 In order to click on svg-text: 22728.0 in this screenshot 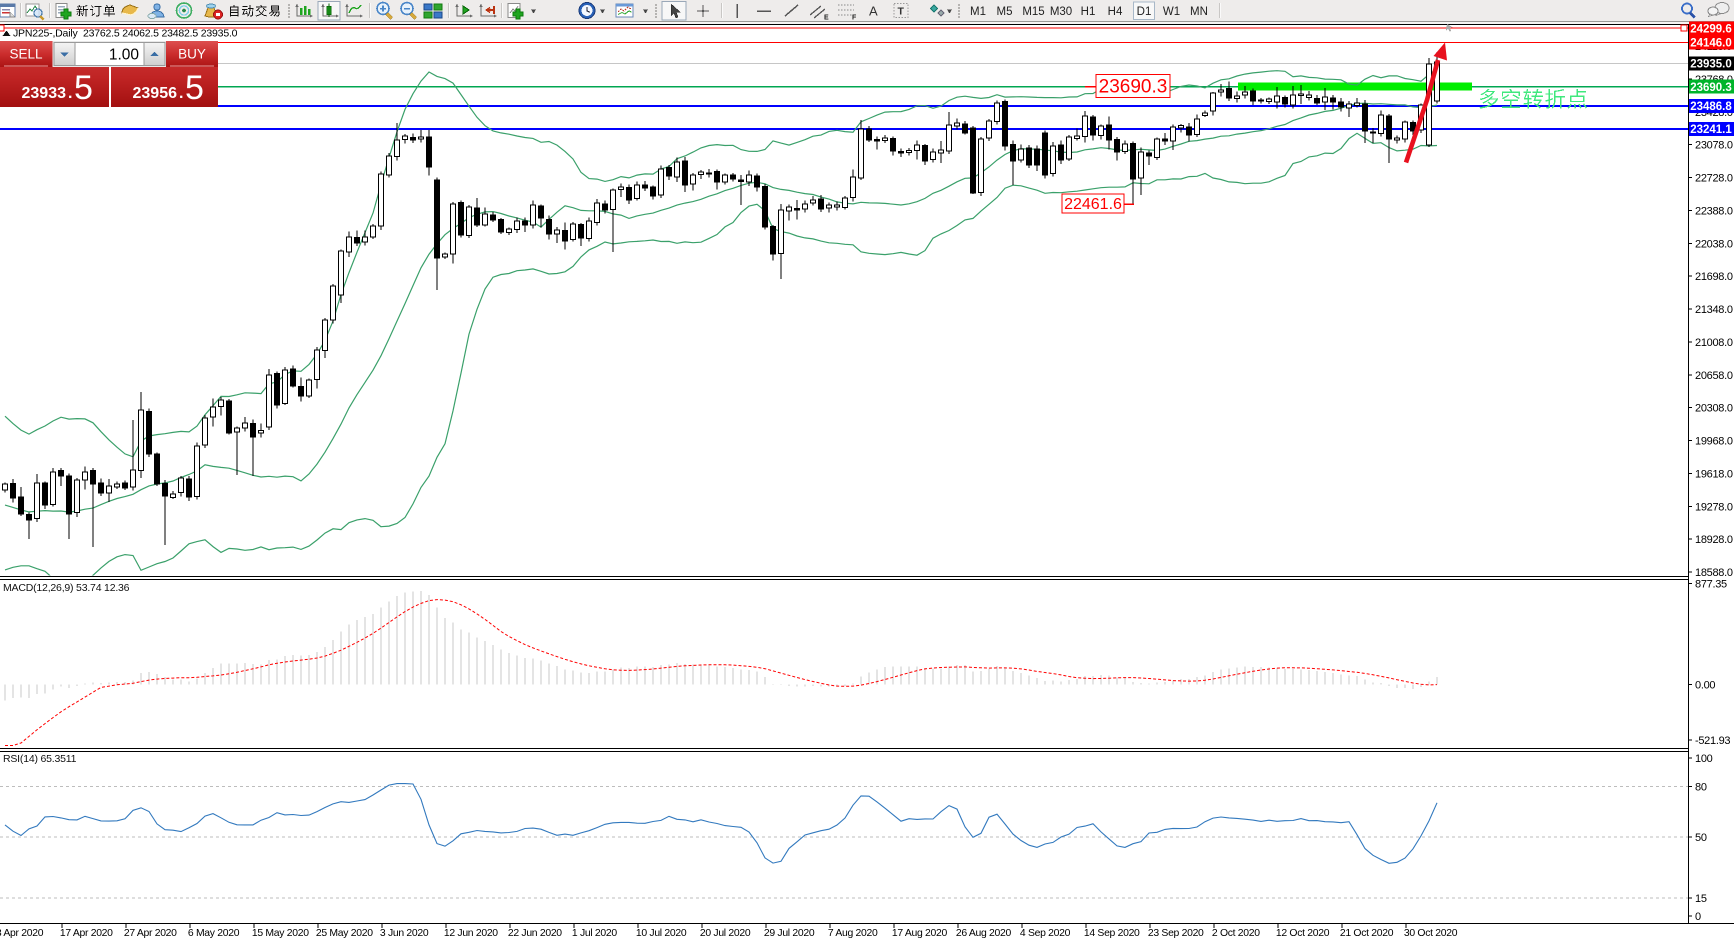, I will do `click(1714, 179)`.